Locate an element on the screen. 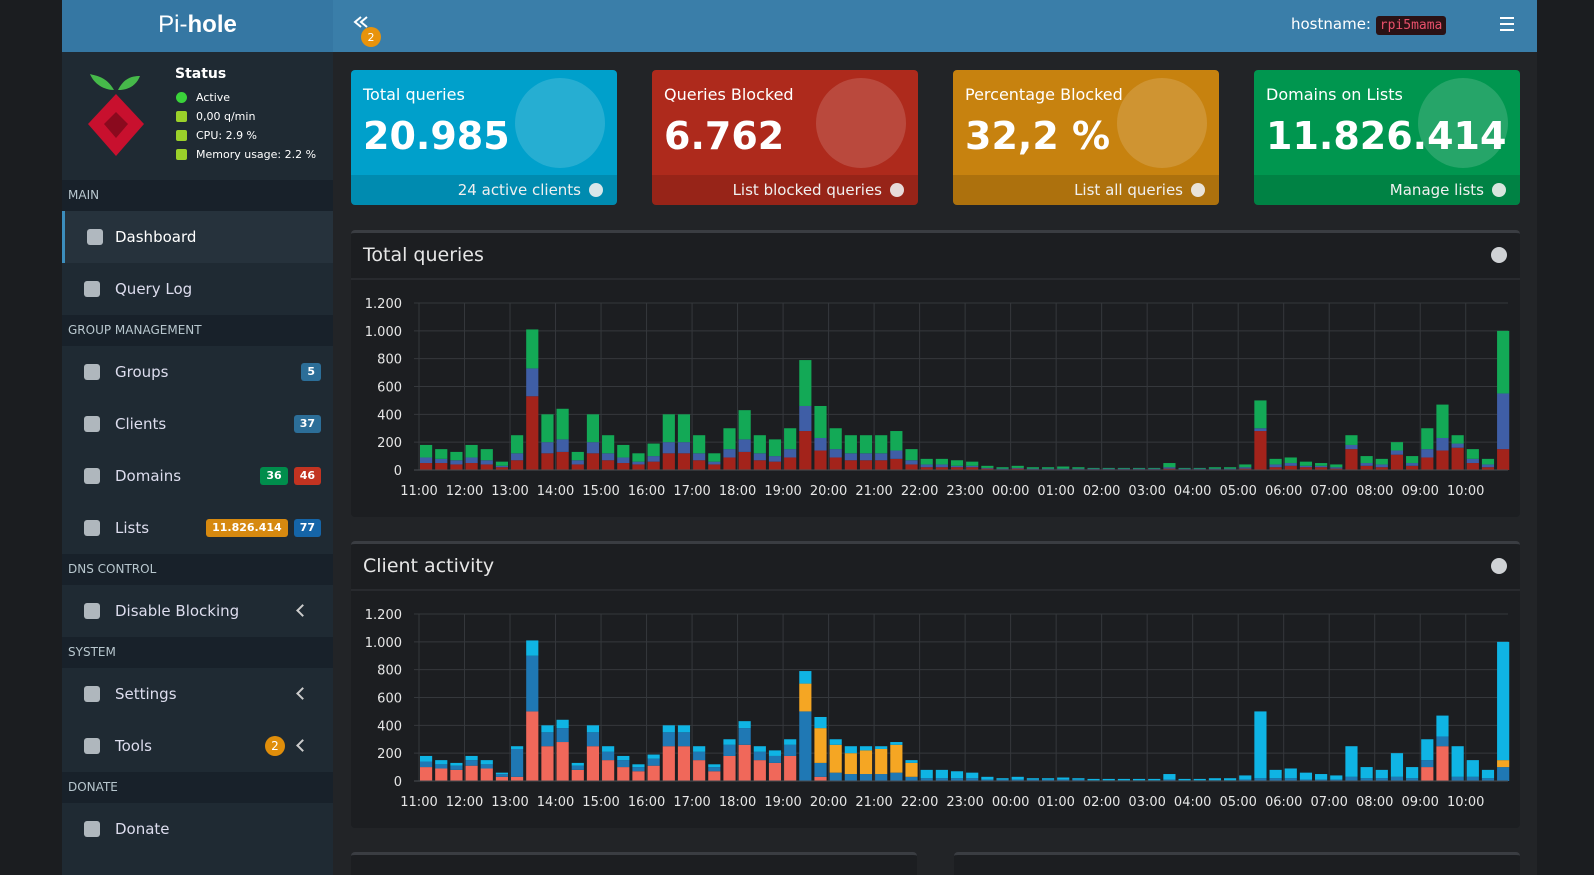 This screenshot has width=1594, height=875. x-tick-label: 07:00 is located at coordinates (1328, 491).